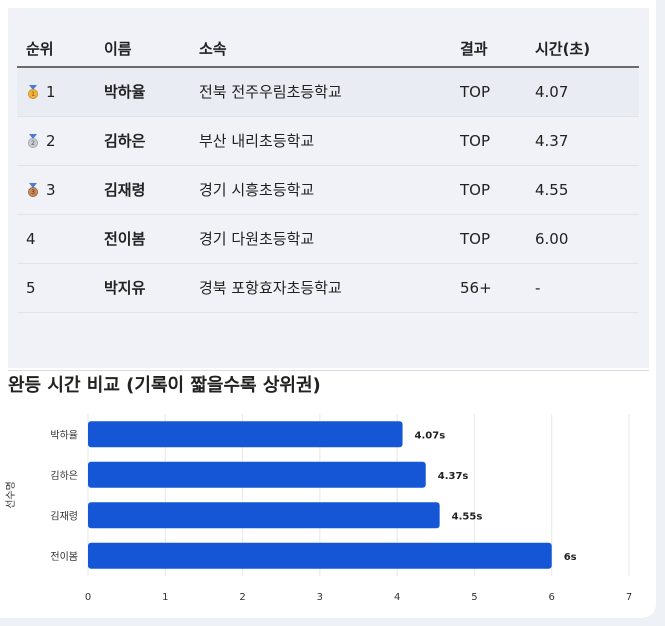 Image resolution: width=665 pixels, height=626 pixels. I want to click on value-label: 4.37s, so click(453, 476).